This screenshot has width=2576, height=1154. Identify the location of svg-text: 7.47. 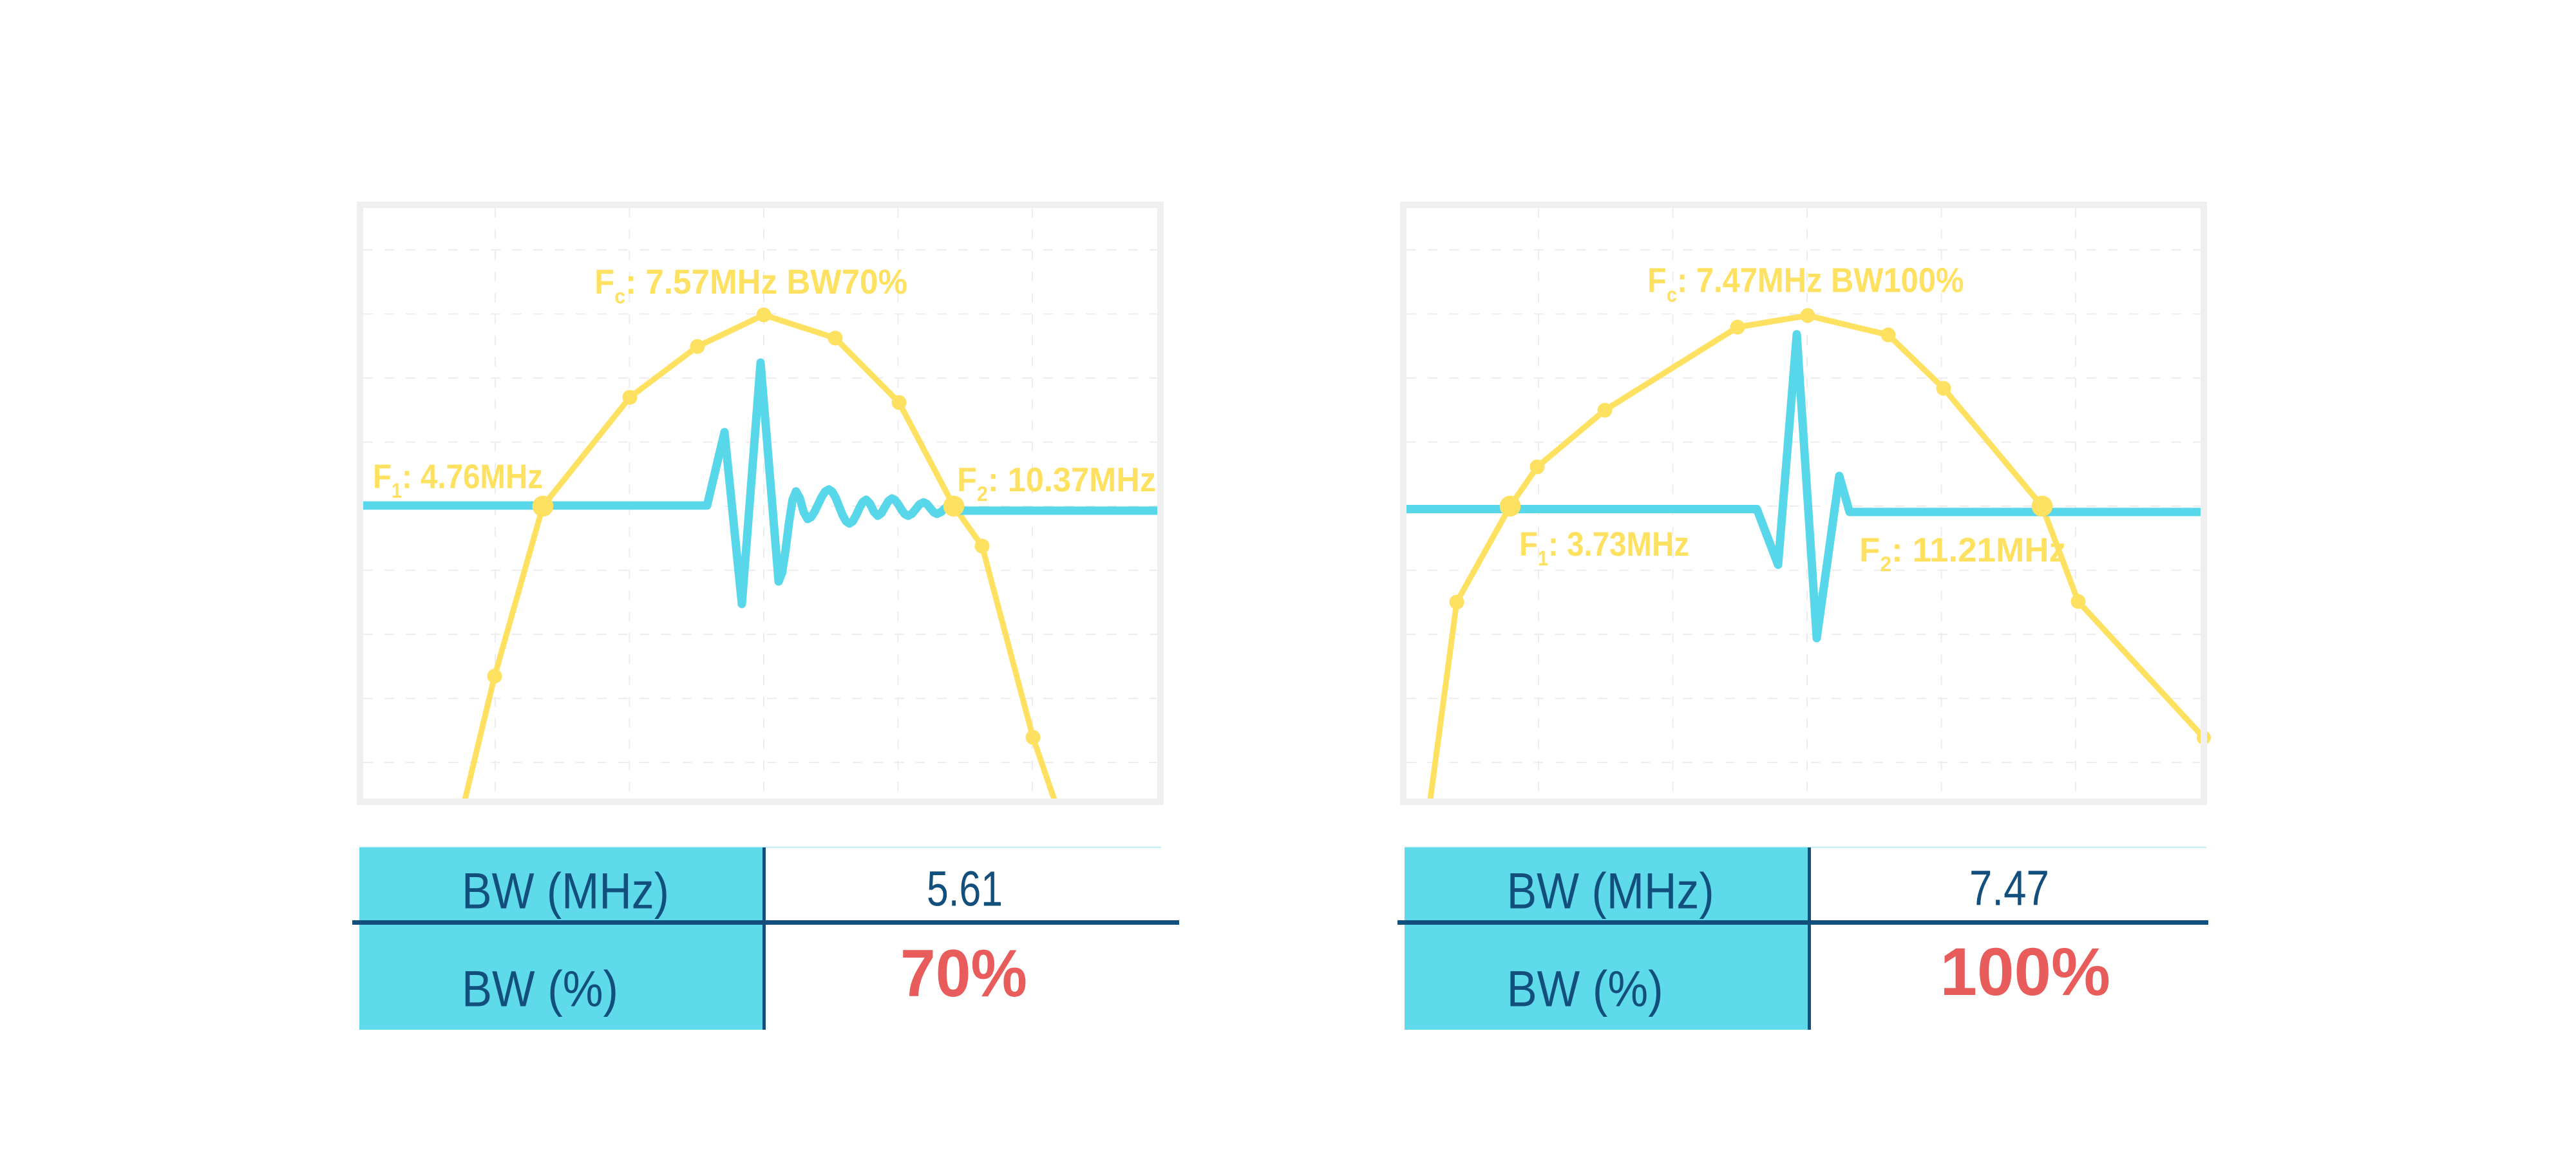
(2009, 889).